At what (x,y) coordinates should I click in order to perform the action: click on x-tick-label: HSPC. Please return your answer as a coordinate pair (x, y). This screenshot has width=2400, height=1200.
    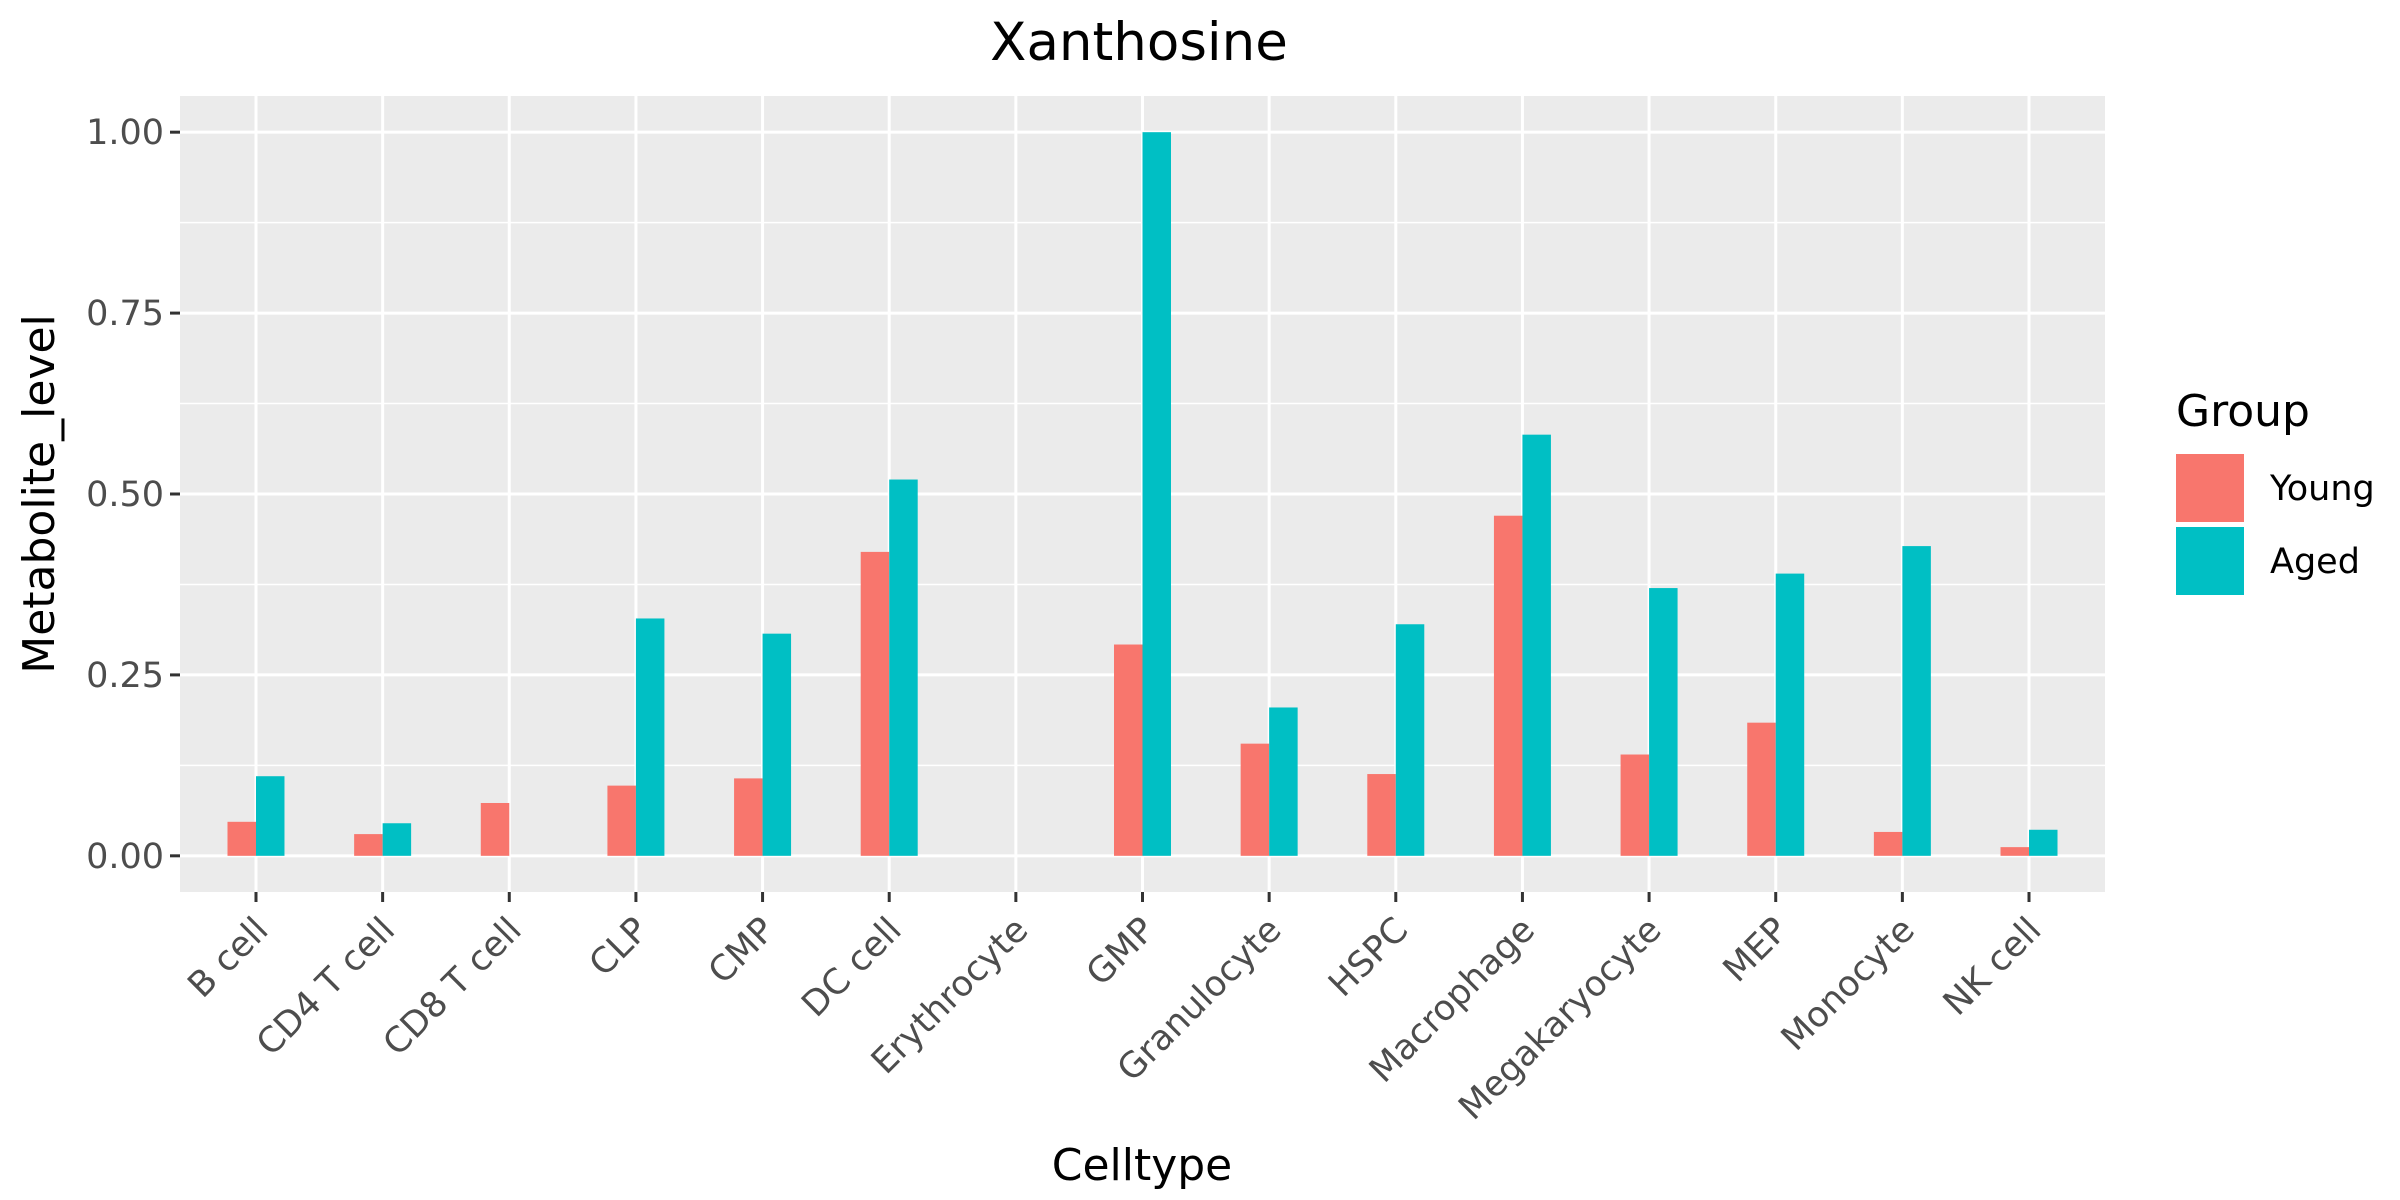
    Looking at the image, I should click on (1368, 957).